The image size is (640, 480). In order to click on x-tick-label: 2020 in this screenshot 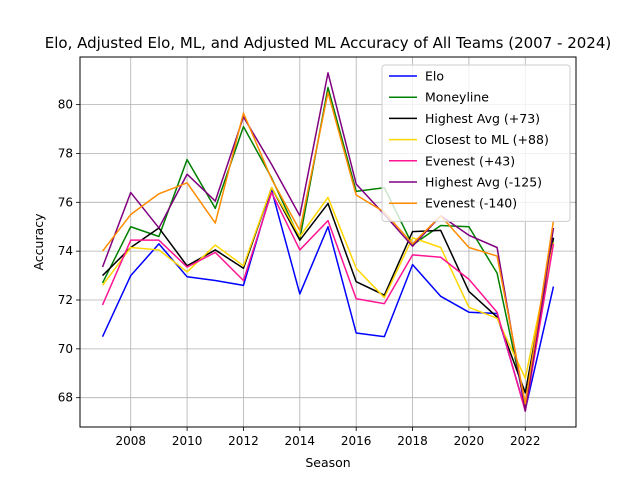, I will do `click(469, 441)`.